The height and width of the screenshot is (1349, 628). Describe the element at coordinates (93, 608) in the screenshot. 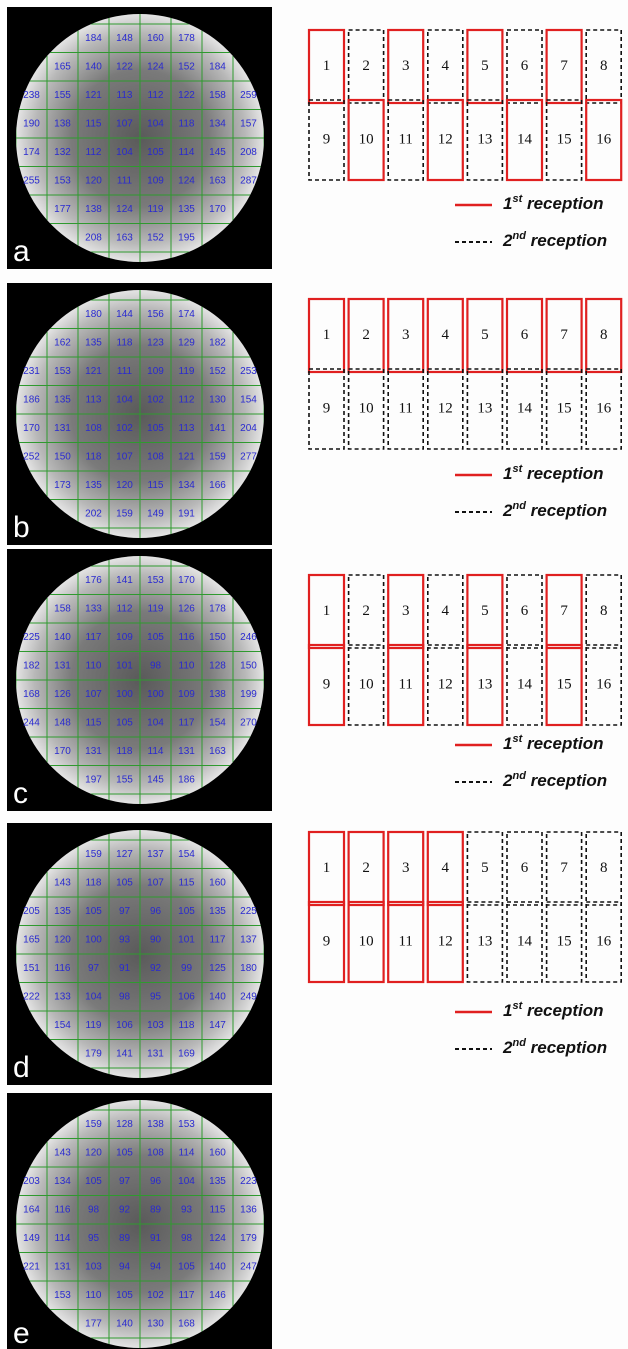

I see `roi-value: 133` at that location.